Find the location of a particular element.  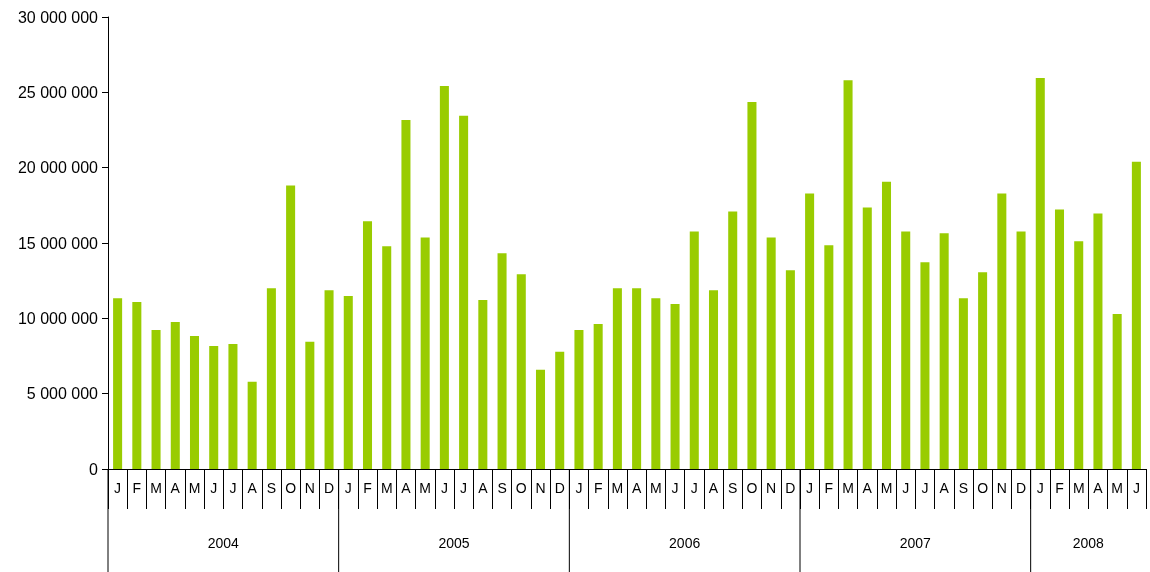

text: 2005 is located at coordinates (454, 543).